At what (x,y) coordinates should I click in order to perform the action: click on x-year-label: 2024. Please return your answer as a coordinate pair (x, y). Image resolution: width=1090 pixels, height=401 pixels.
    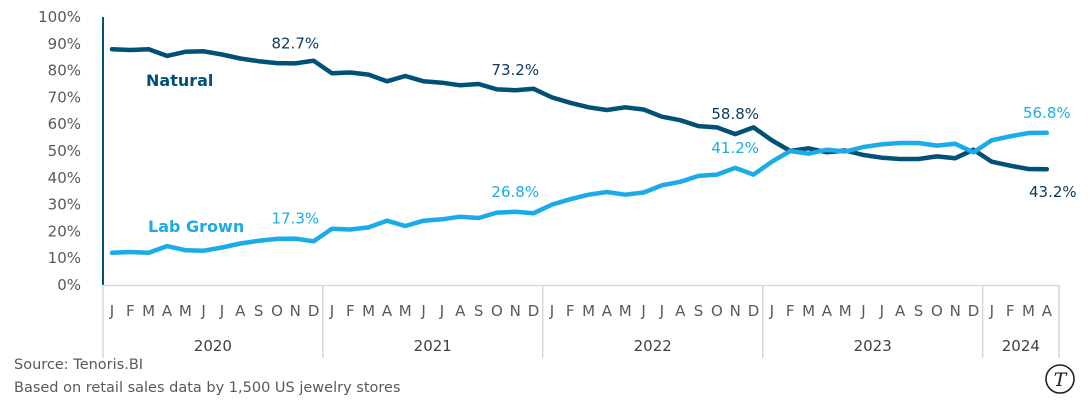
    Looking at the image, I should click on (1021, 346).